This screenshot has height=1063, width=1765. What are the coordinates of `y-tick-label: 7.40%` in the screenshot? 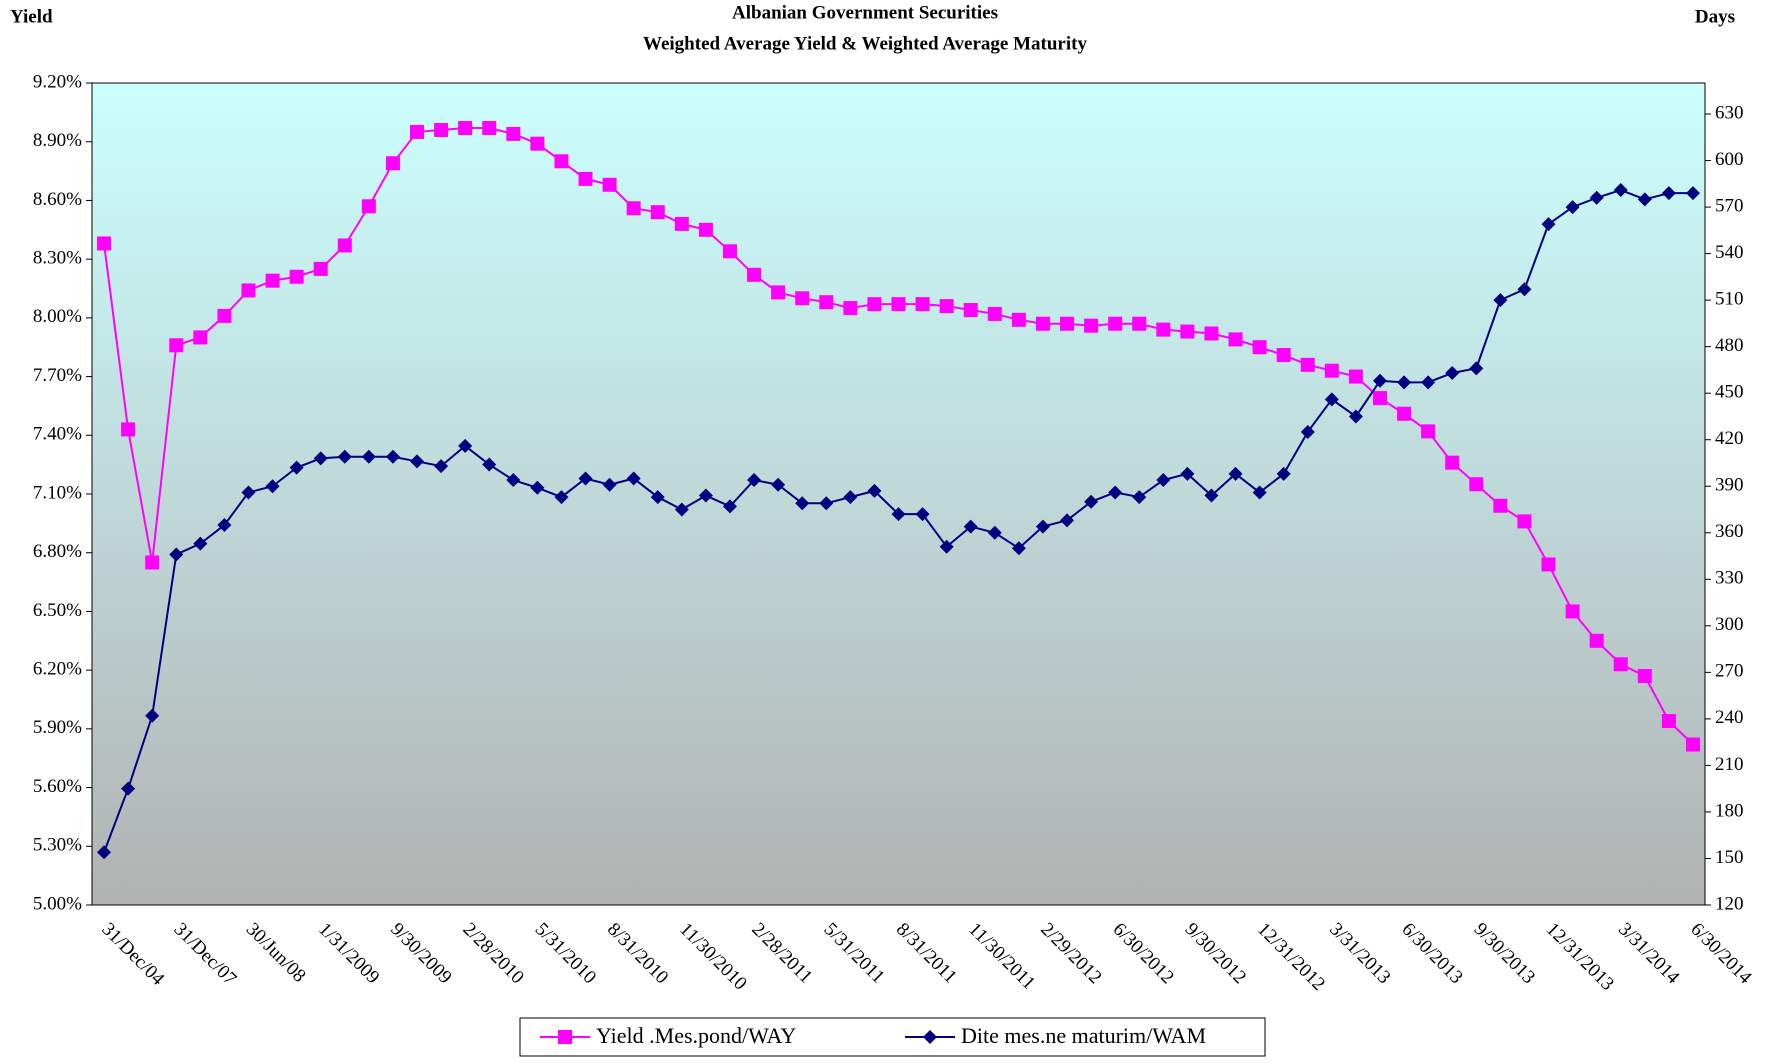 It's located at (57, 434).